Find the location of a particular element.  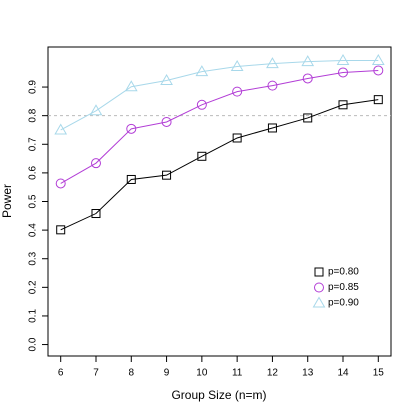

y-tick-label: 0.6 is located at coordinates (33, 173).